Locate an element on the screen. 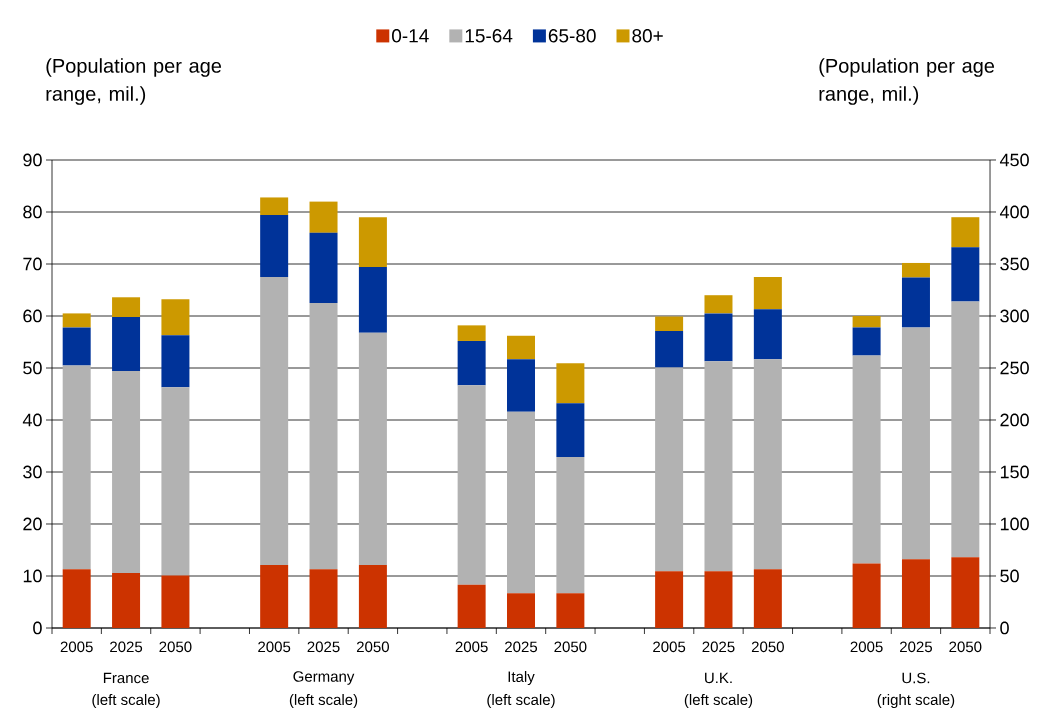 This screenshot has height=715, width=1041. y2-tick-label: 450 is located at coordinates (1014, 160).